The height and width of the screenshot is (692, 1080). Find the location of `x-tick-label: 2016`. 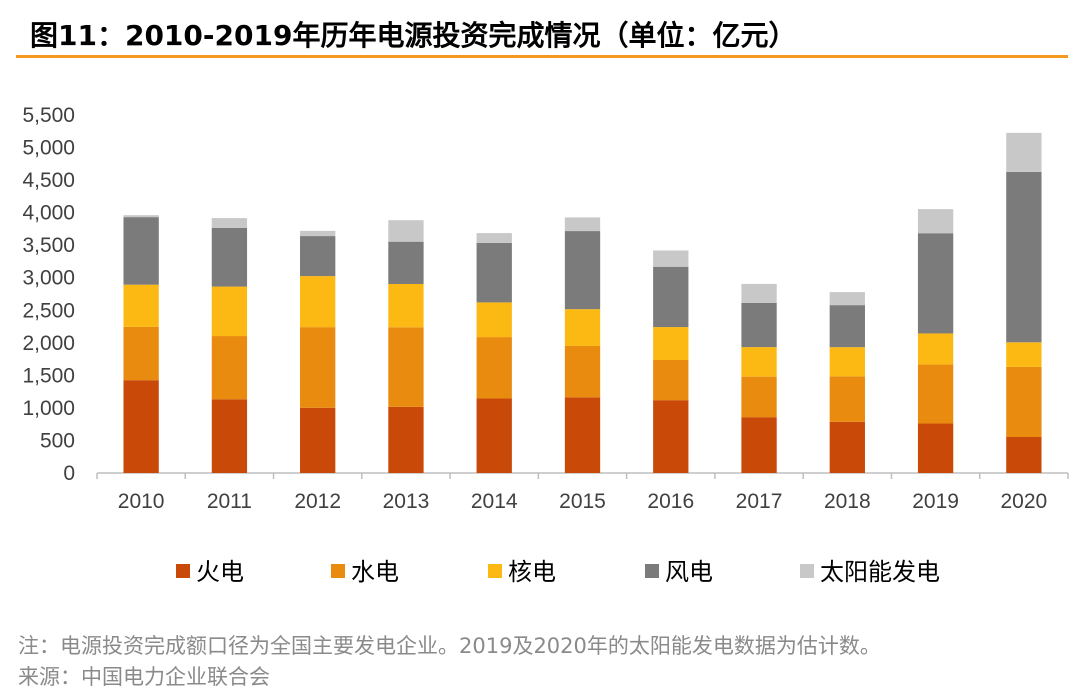

x-tick-label: 2016 is located at coordinates (670, 501).